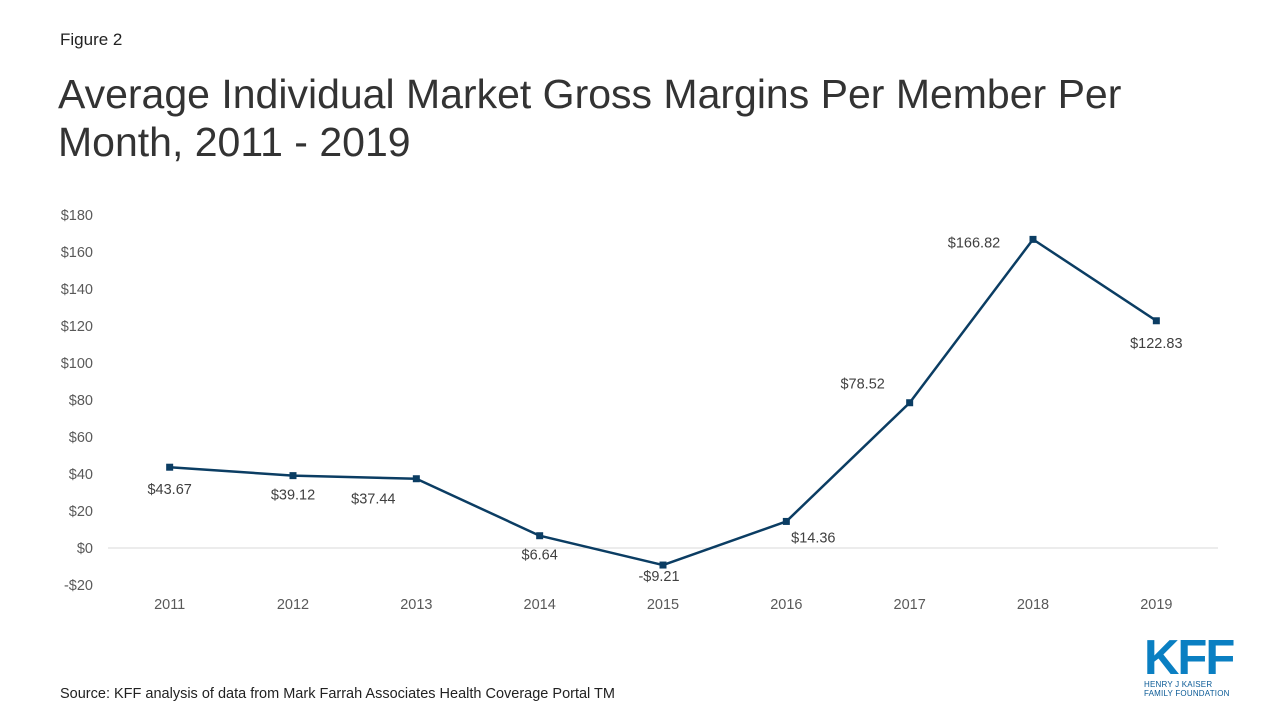  I want to click on y-tick-label: $120, so click(77, 327).